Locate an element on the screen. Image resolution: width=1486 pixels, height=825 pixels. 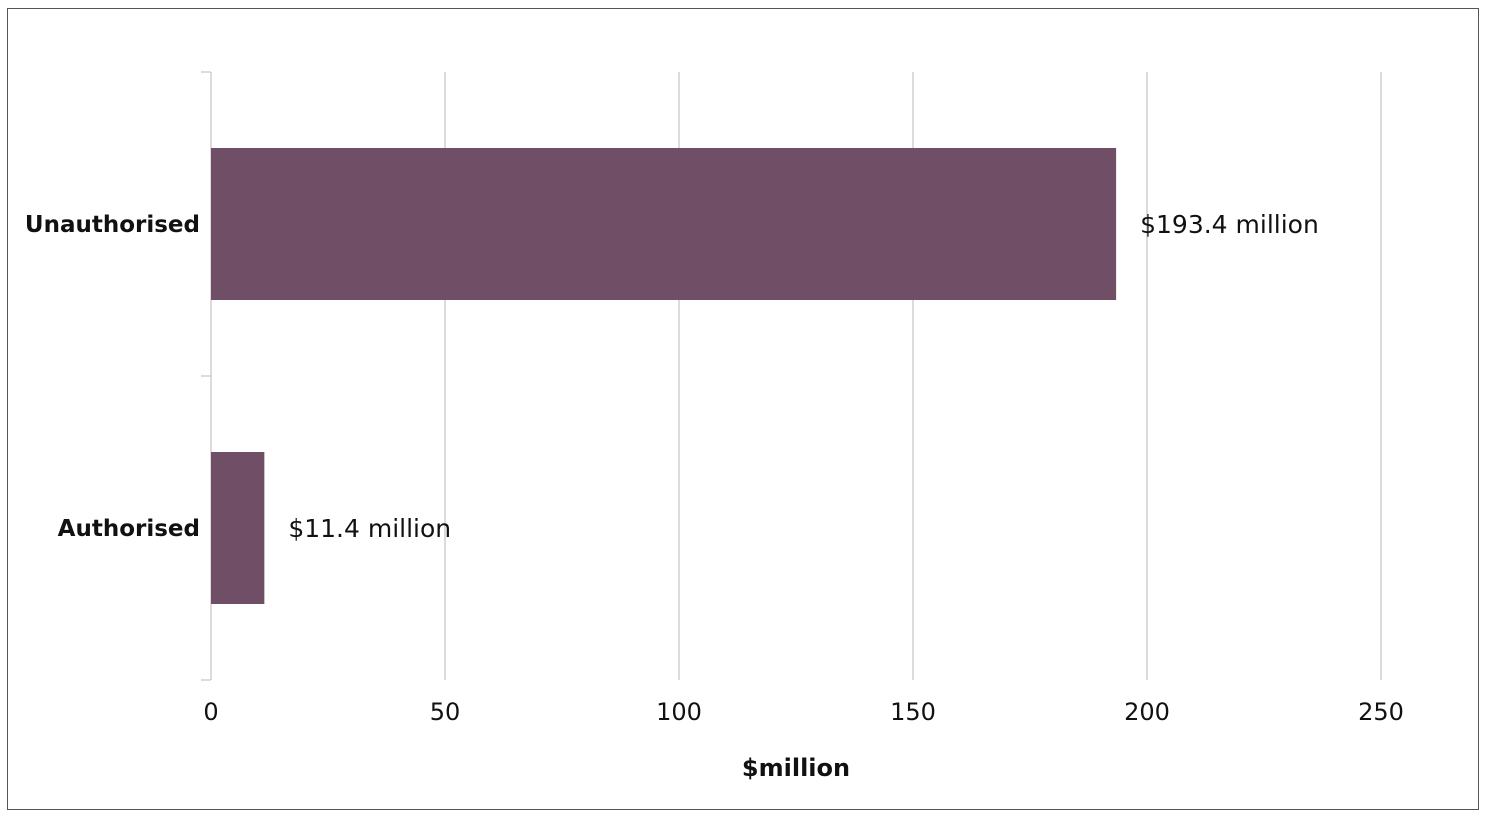
data-label-unauthorised: $193.4 million is located at coordinates (1229, 224).